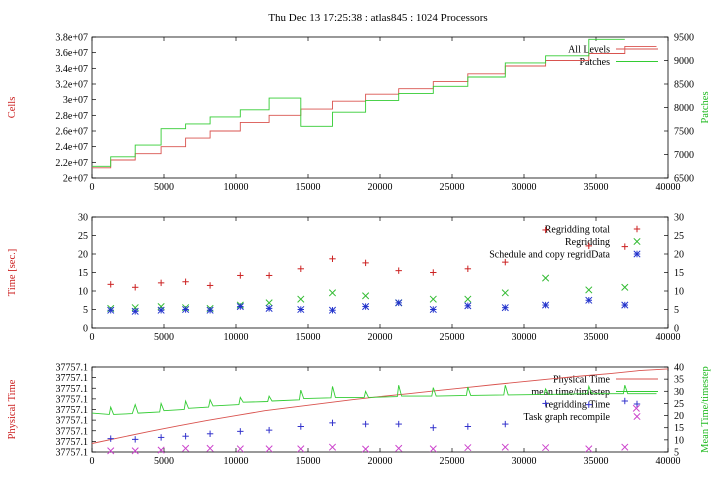  What do you see at coordinates (83, 218) in the screenshot?
I see `y-tick-label: 30` at bounding box center [83, 218].